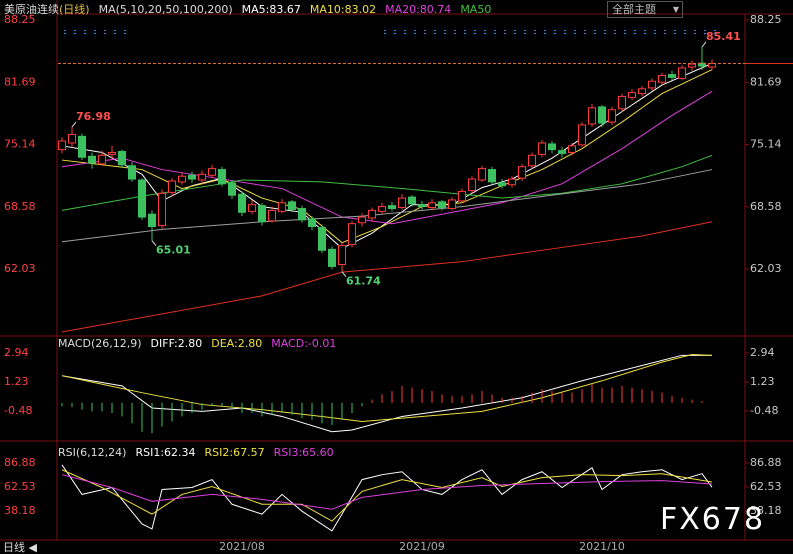 This screenshot has width=793, height=554. What do you see at coordinates (20, 81) in the screenshot?
I see `y-tick-label: 81.69` at bounding box center [20, 81].